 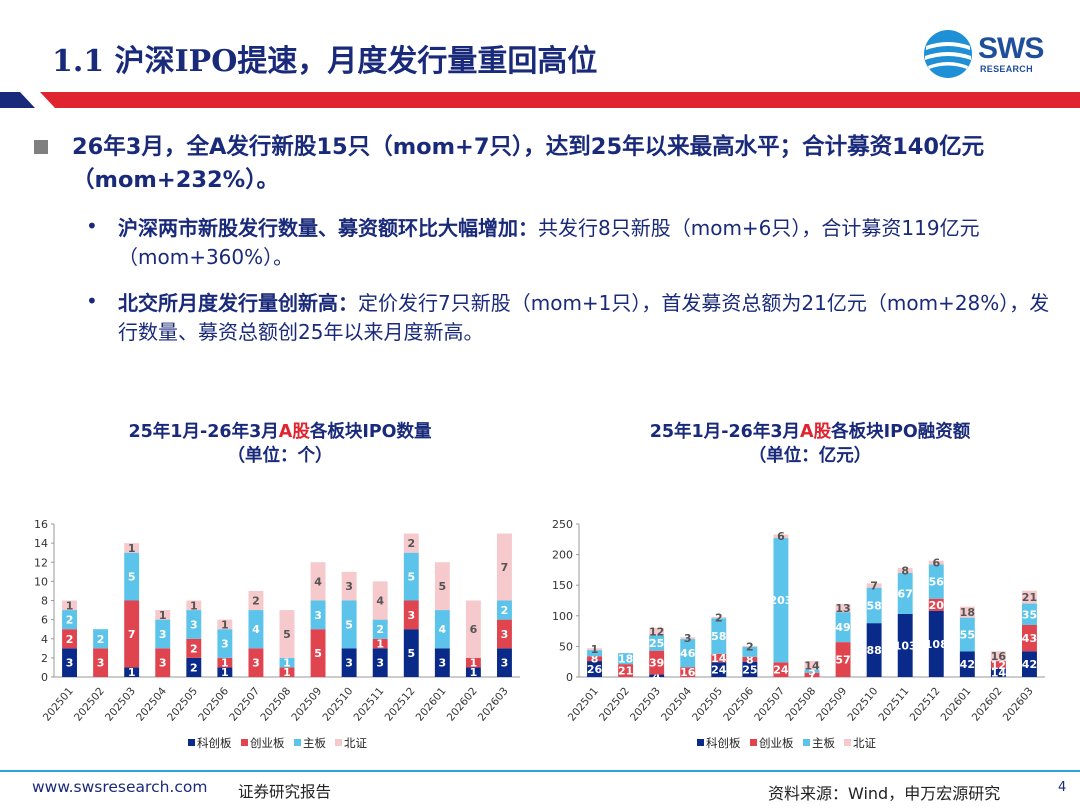 I want to click on y-tick-label: 14, so click(x=41, y=543).